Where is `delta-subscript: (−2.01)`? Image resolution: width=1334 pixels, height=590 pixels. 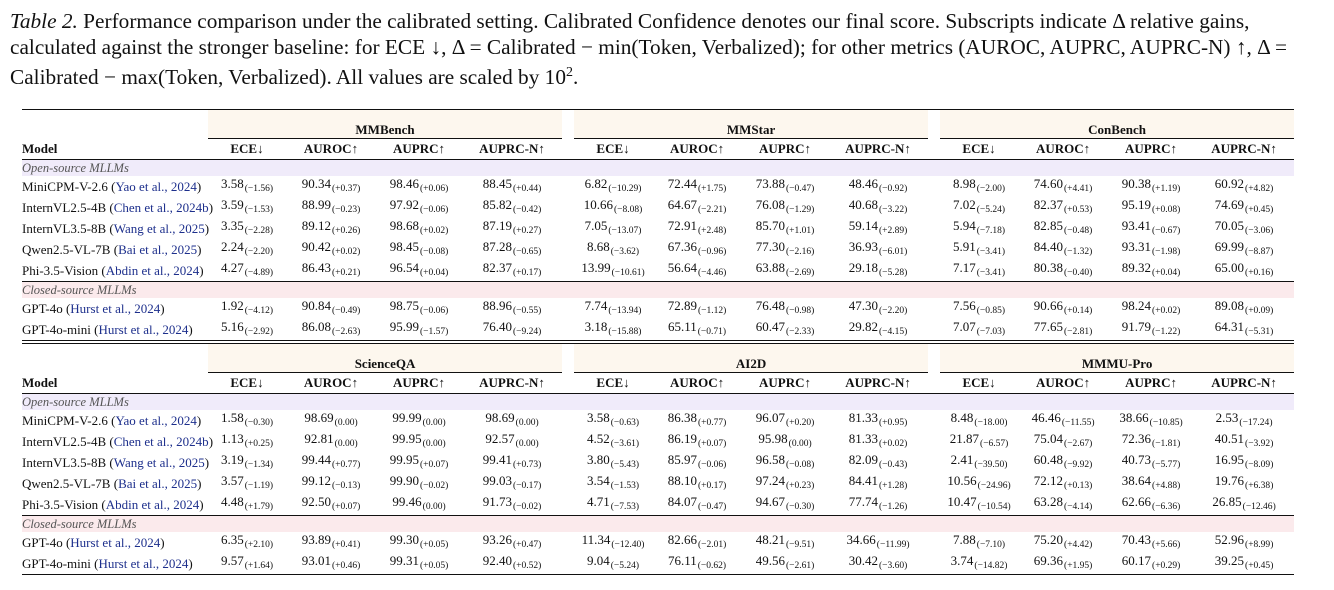 delta-subscript: (−2.01) is located at coordinates (712, 545).